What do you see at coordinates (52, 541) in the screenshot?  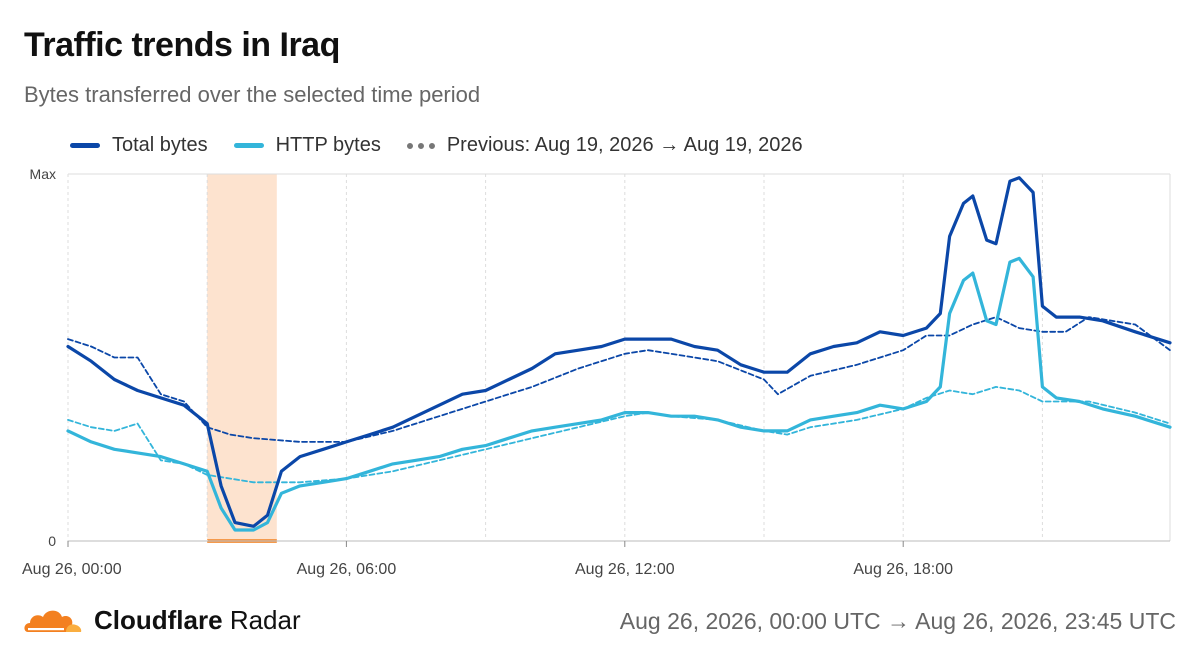 I see `y-tick-label-min: 0` at bounding box center [52, 541].